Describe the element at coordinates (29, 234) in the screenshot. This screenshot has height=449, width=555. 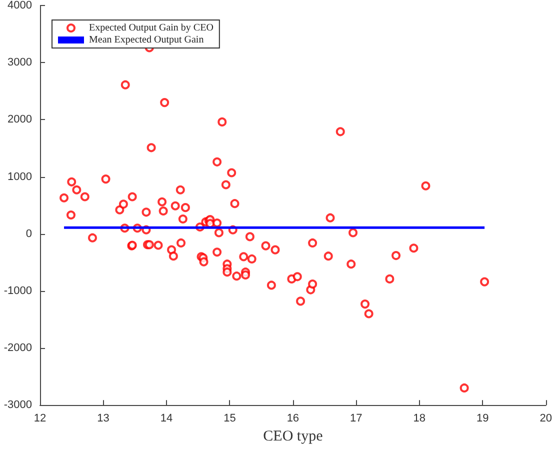
I see `y-tick-label: 0` at that location.